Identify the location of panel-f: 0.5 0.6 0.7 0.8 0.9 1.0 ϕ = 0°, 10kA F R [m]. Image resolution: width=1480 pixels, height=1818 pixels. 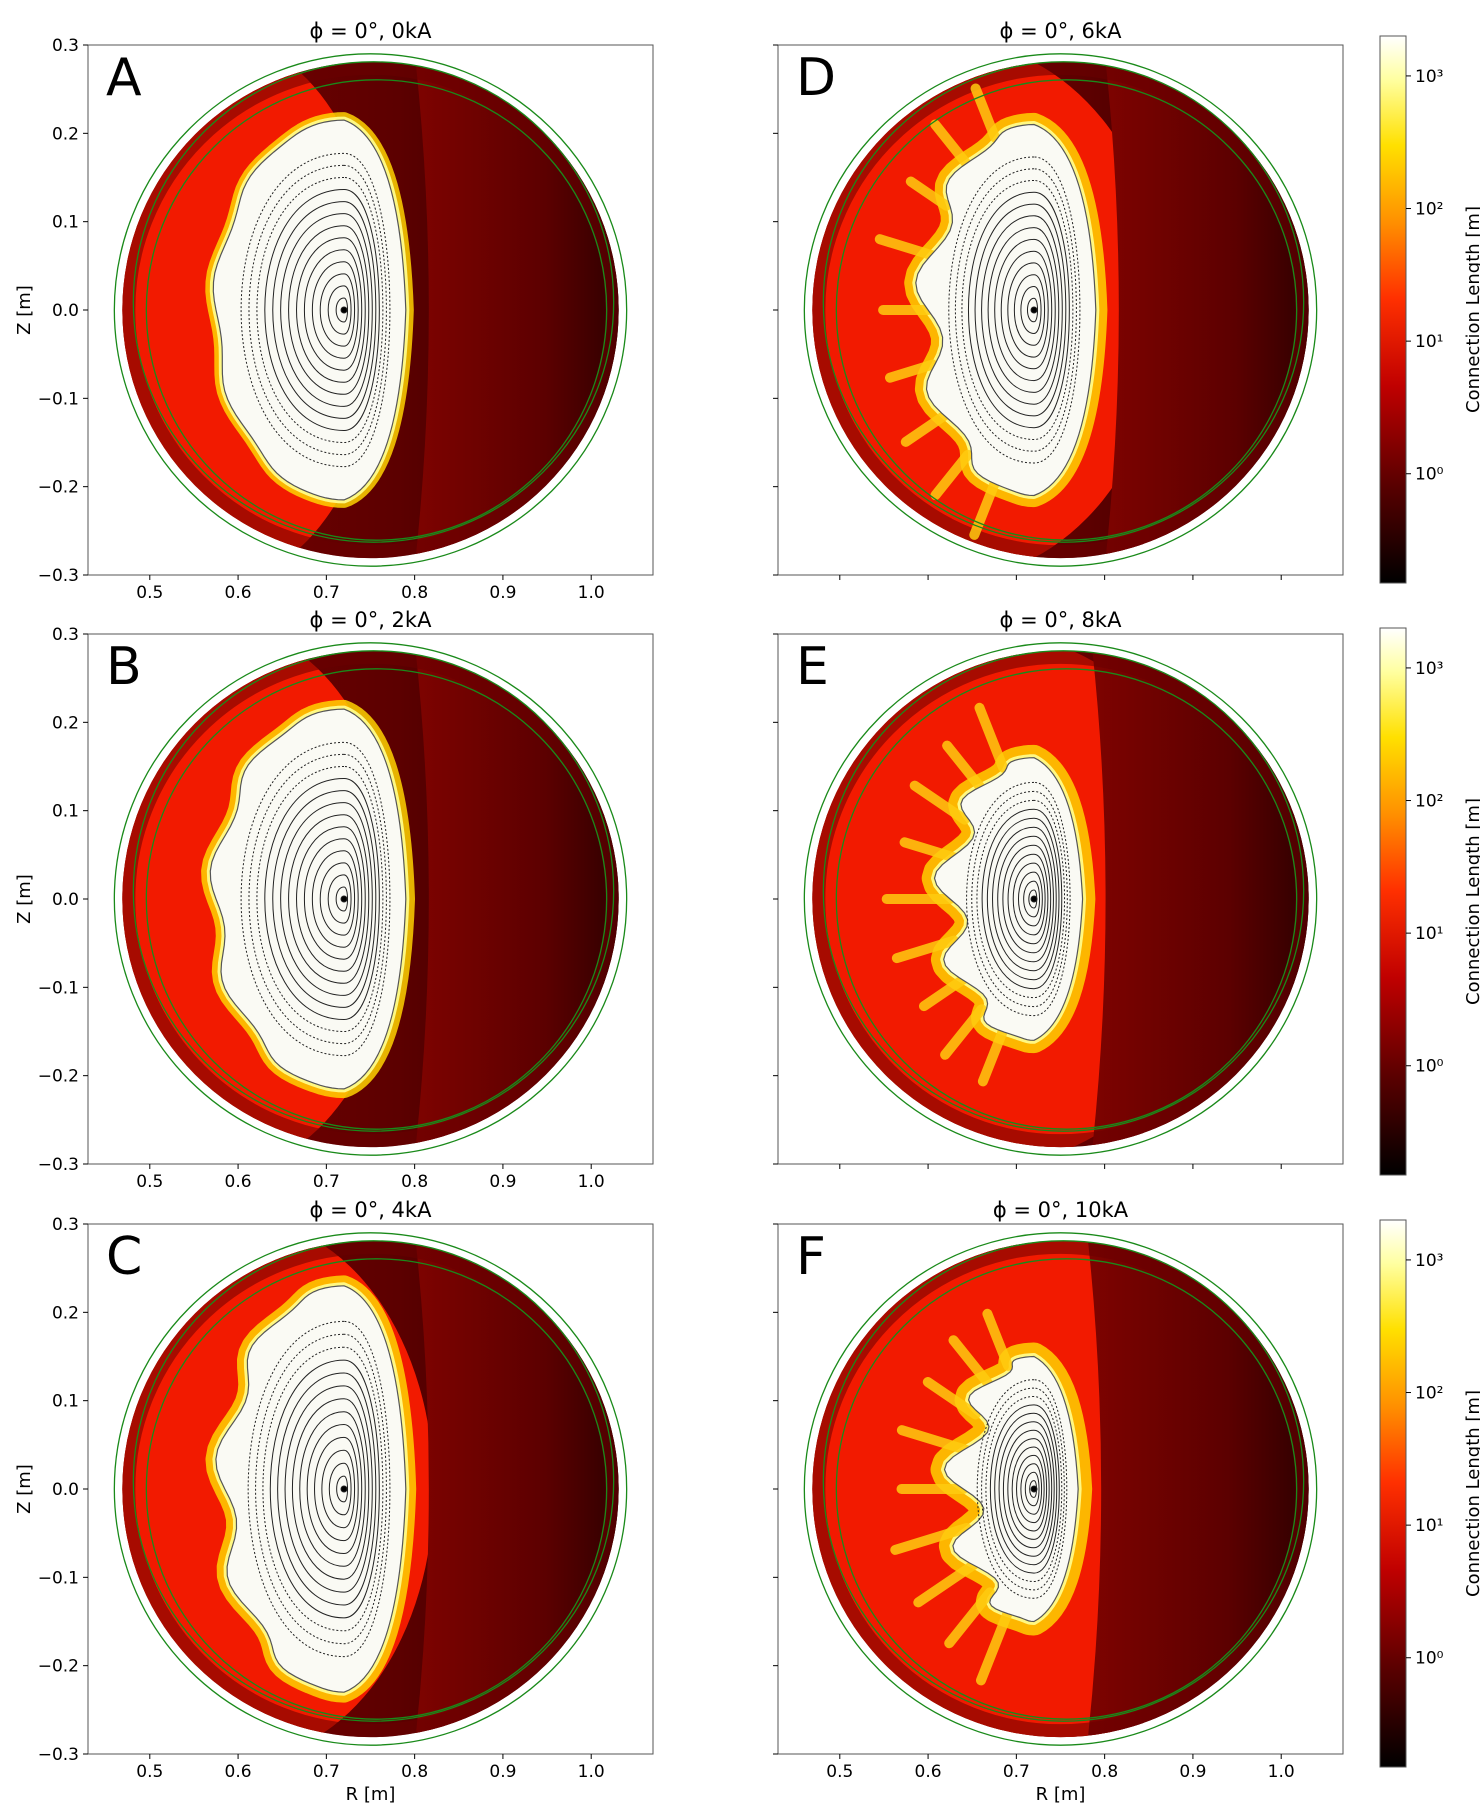
(1058, 1501).